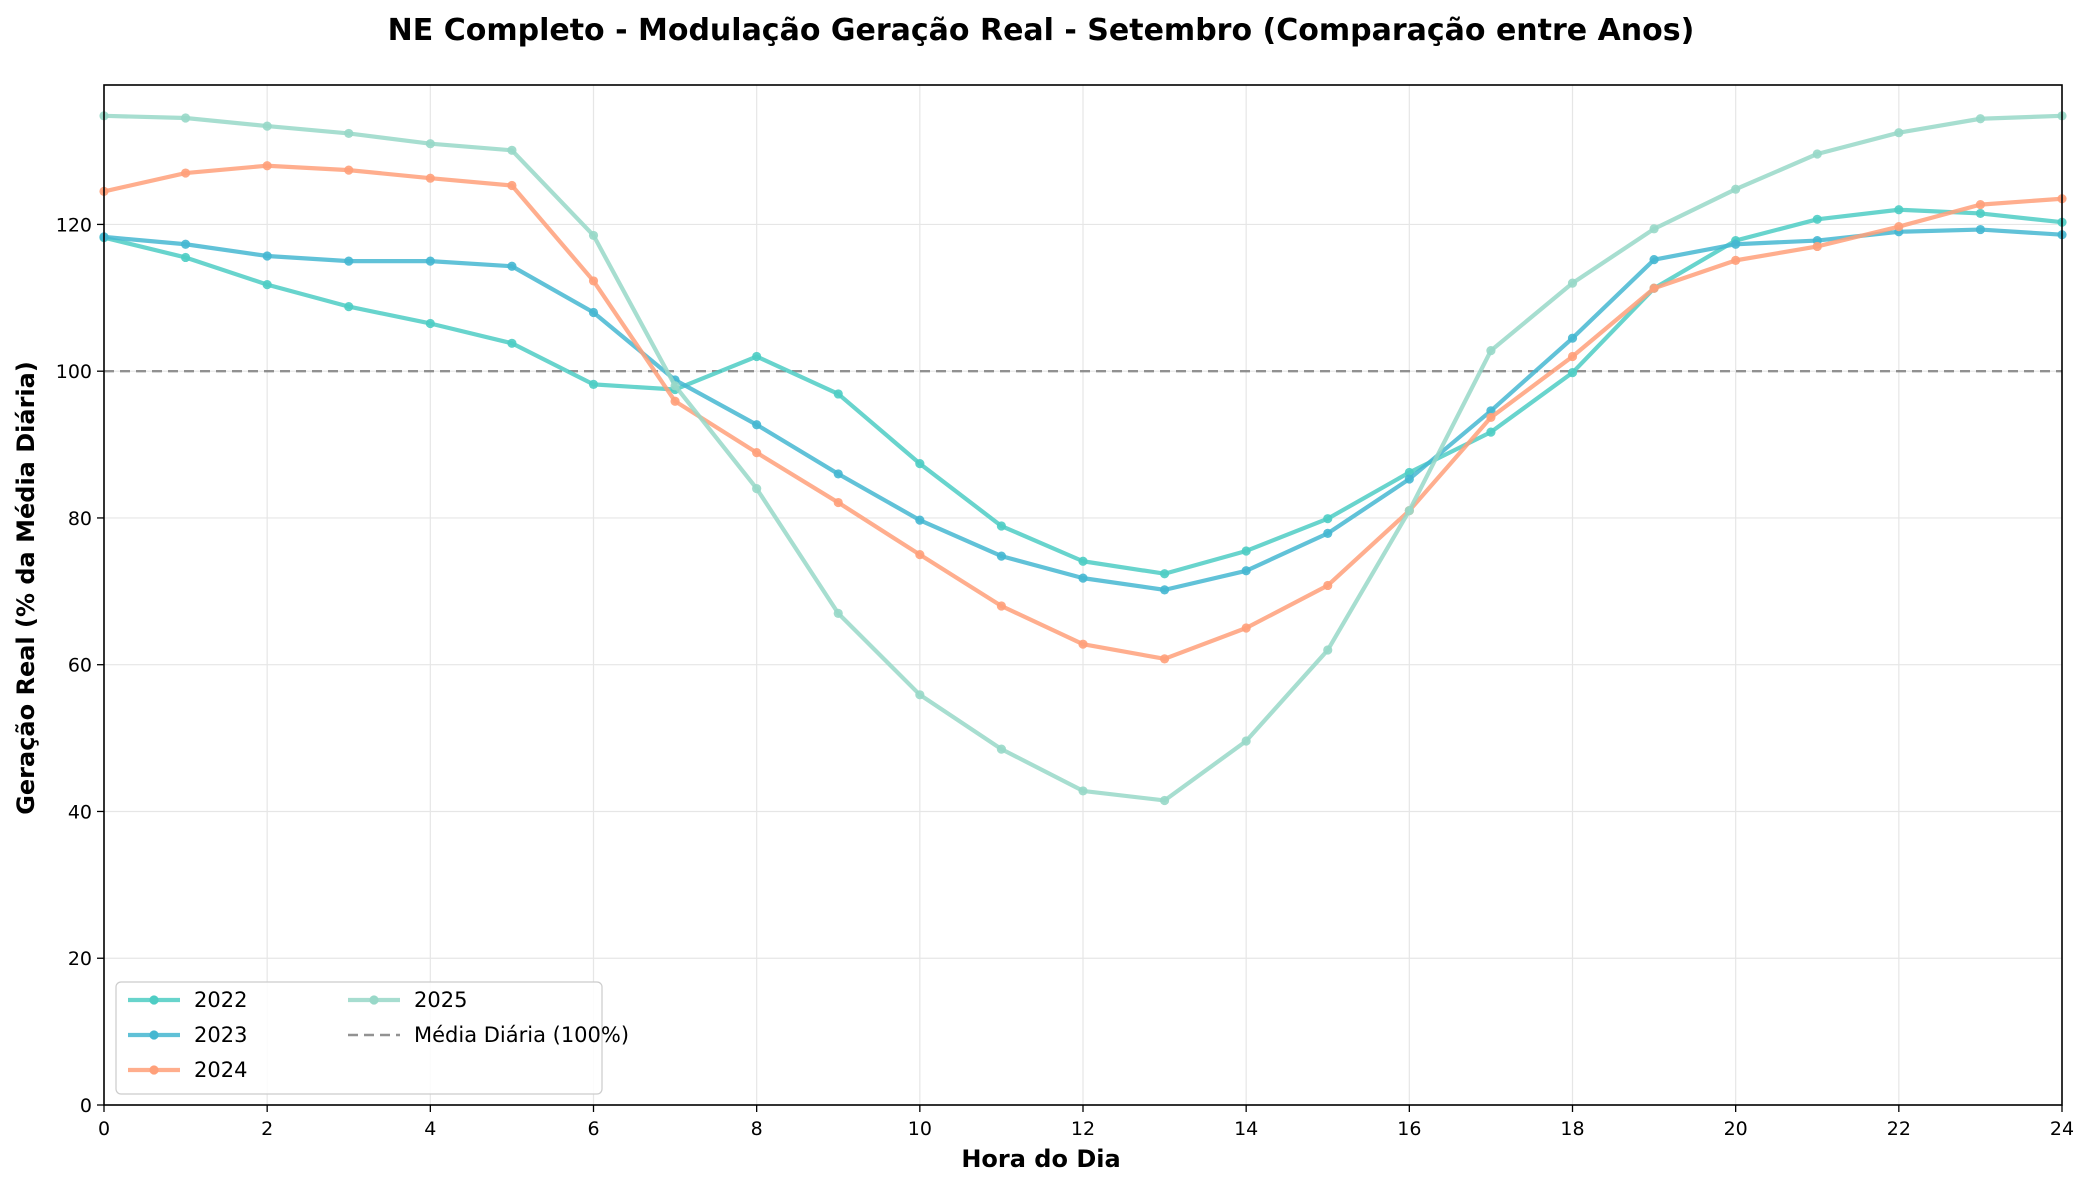 The height and width of the screenshot is (1184, 2083). I want to click on legend-item: 2023, so click(187, 1035).